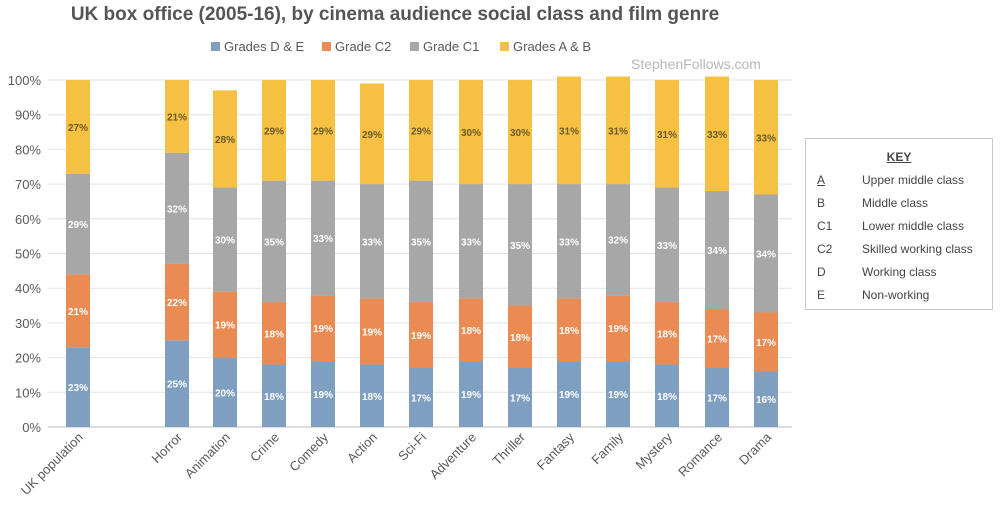 The width and height of the screenshot is (1000, 512). Describe the element at coordinates (28, 149) in the screenshot. I see `y-tick-label: 80%` at that location.